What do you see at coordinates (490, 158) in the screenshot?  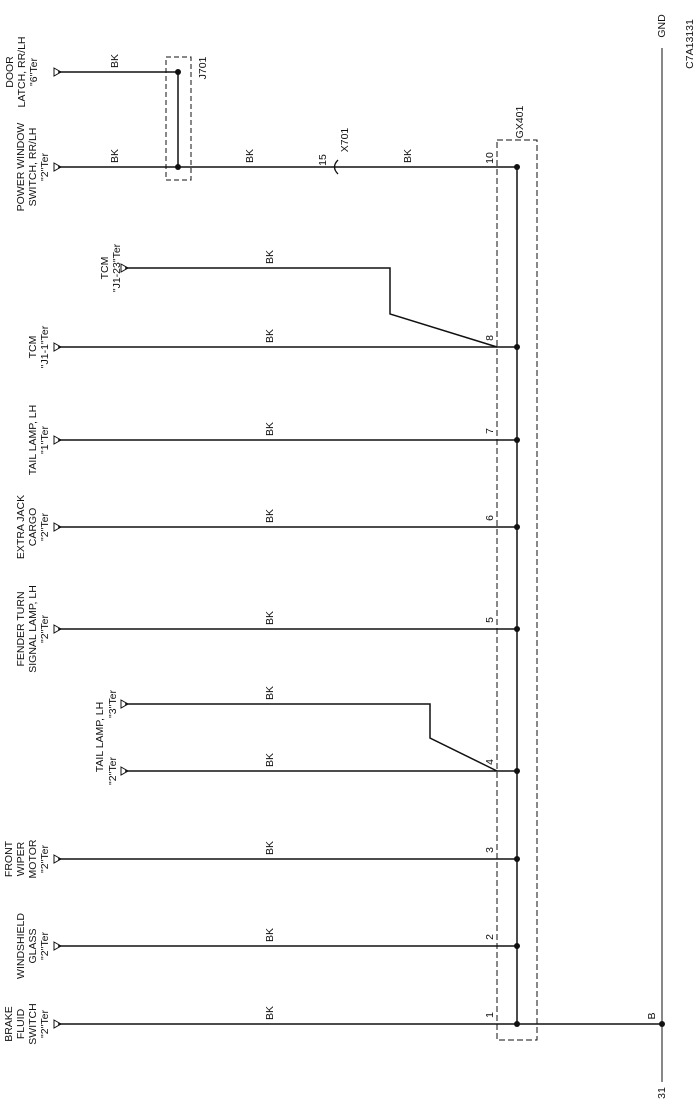 I see `pin-number: 10` at bounding box center [490, 158].